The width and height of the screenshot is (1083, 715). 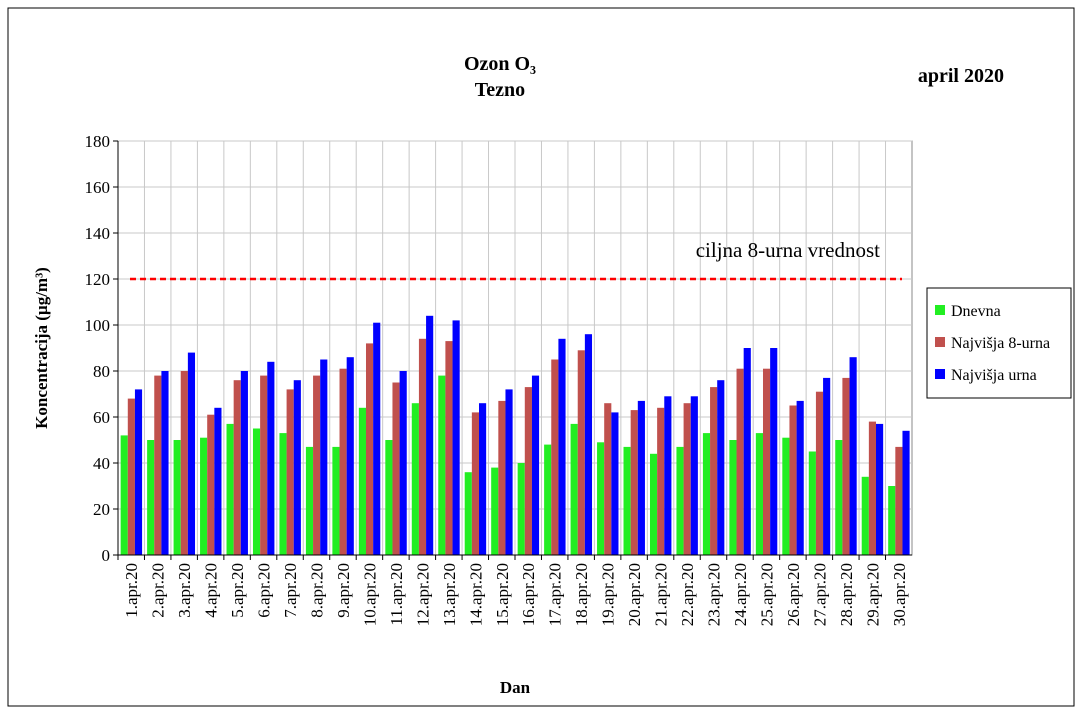 What do you see at coordinates (101, 509) in the screenshot?
I see `y-tick-label: 20` at bounding box center [101, 509].